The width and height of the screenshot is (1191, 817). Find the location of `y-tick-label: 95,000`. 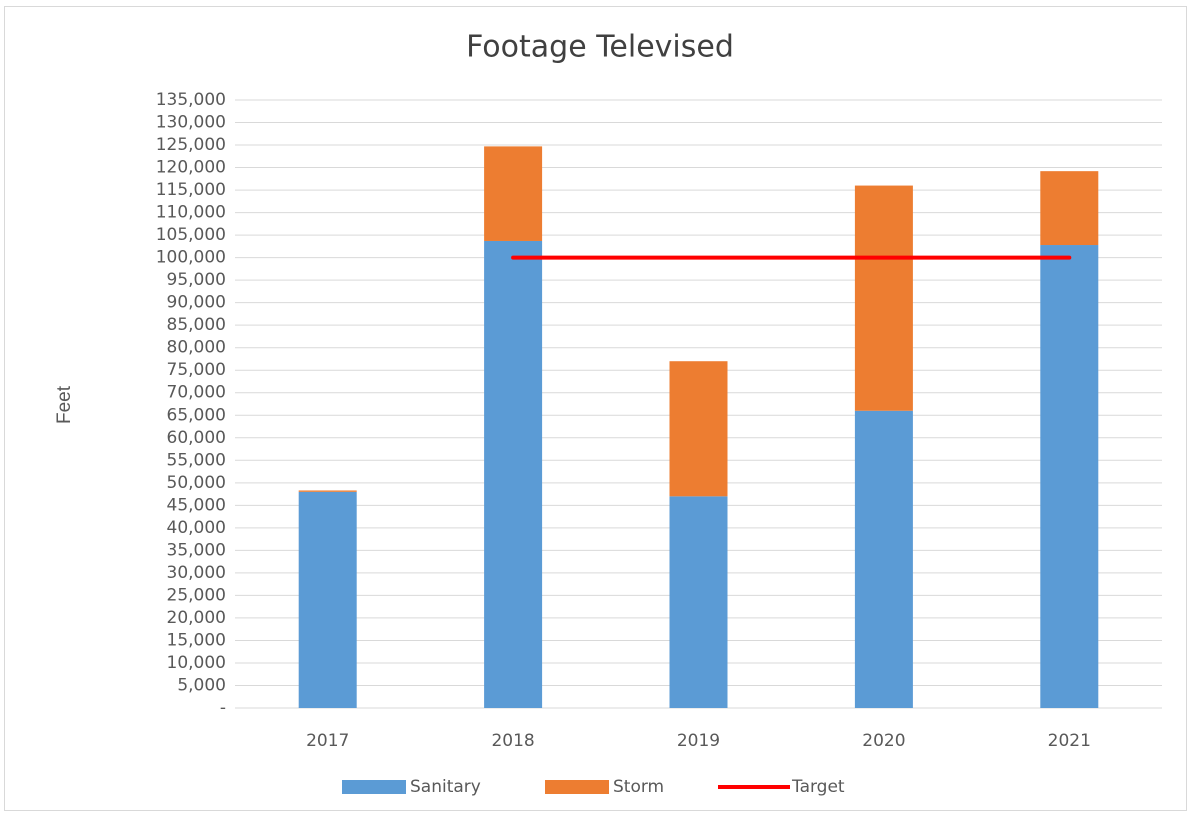

y-tick-label: 95,000 is located at coordinates (196, 280).